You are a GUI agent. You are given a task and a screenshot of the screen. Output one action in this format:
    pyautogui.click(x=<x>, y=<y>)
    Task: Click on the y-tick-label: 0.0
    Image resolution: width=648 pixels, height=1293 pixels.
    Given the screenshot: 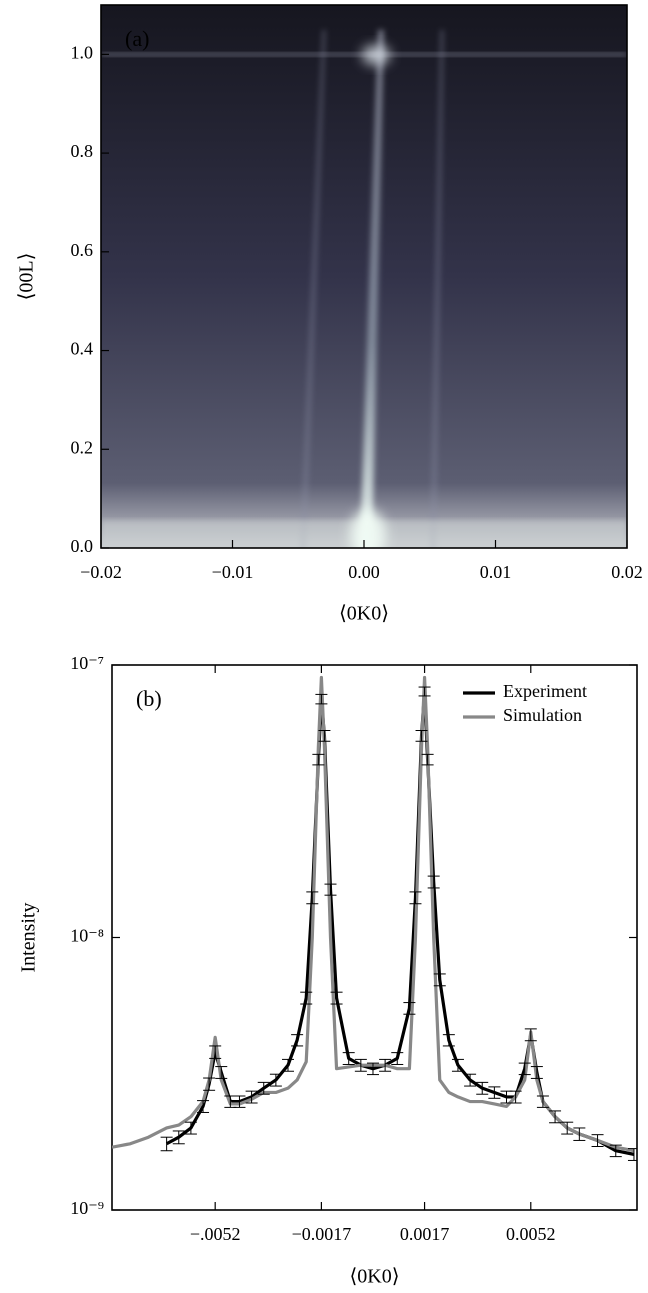 What is the action you would take?
    pyautogui.click(x=82, y=546)
    